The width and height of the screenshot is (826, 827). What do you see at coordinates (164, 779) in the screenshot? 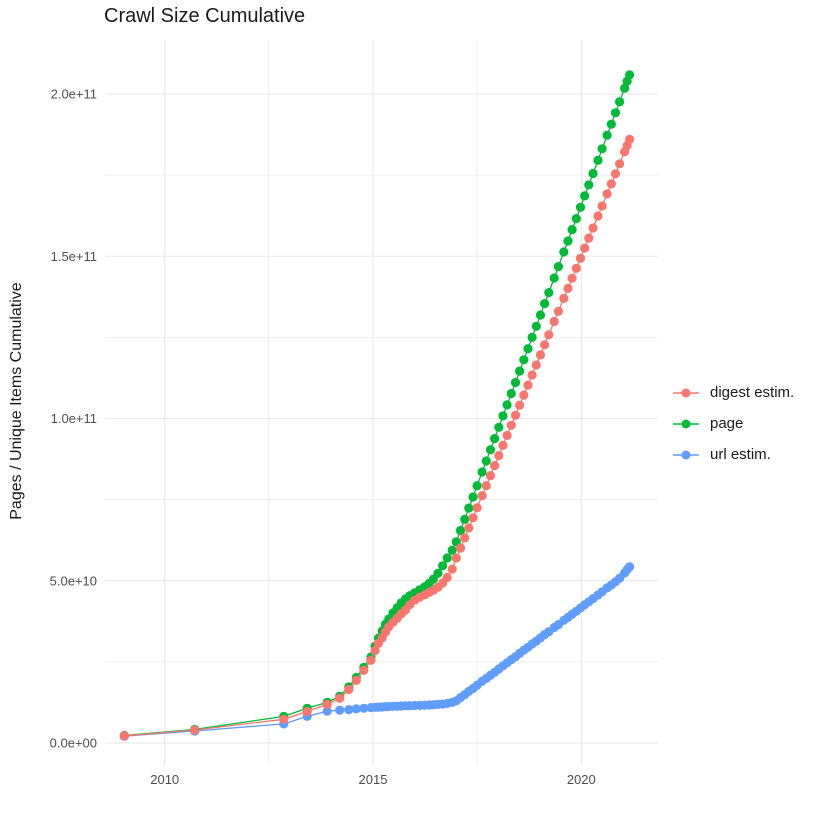
I see `x-tick-label: 2010` at bounding box center [164, 779].